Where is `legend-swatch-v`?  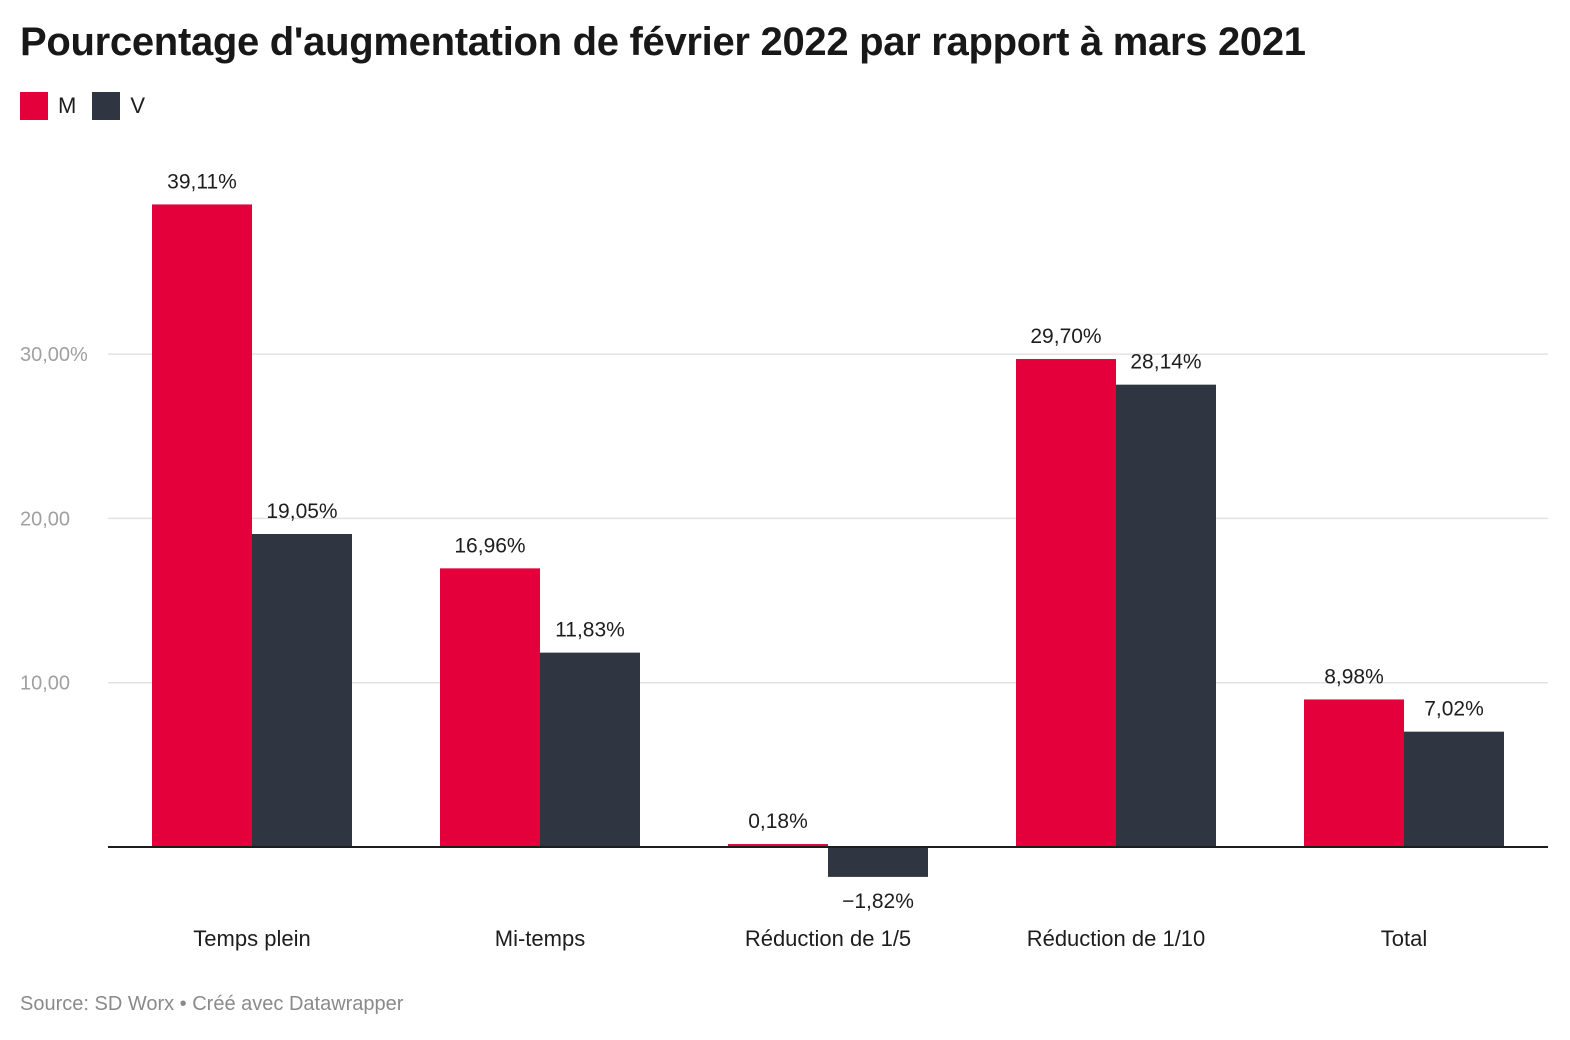 legend-swatch-v is located at coordinates (106, 106).